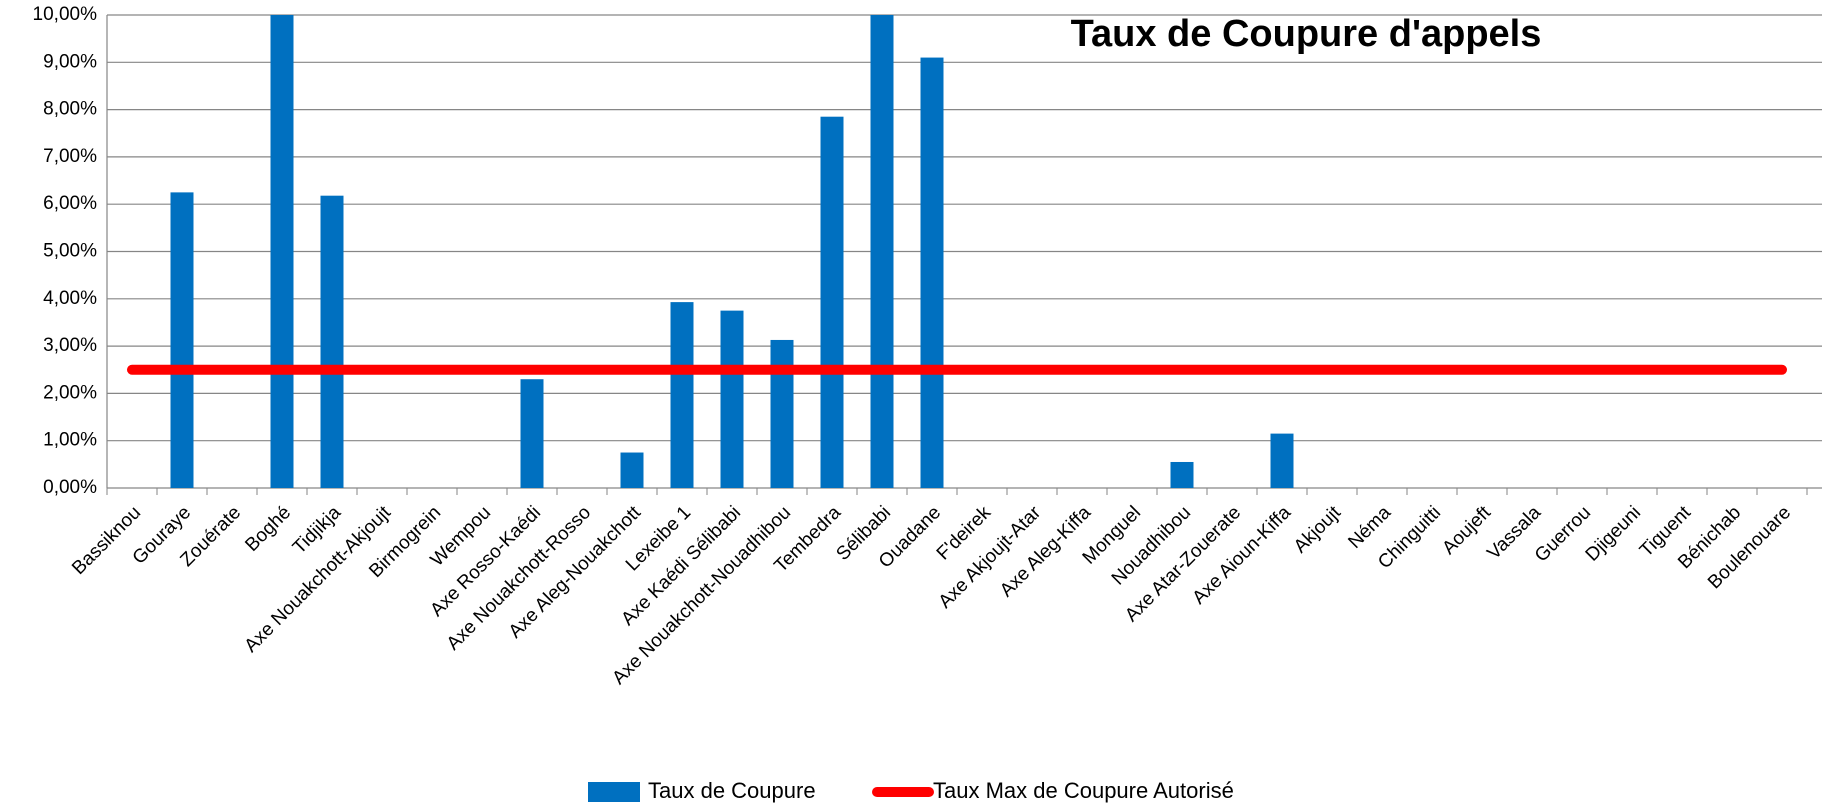 The height and width of the screenshot is (811, 1825). What do you see at coordinates (70, 298) in the screenshot?
I see `y-tick-label: 4,00%` at bounding box center [70, 298].